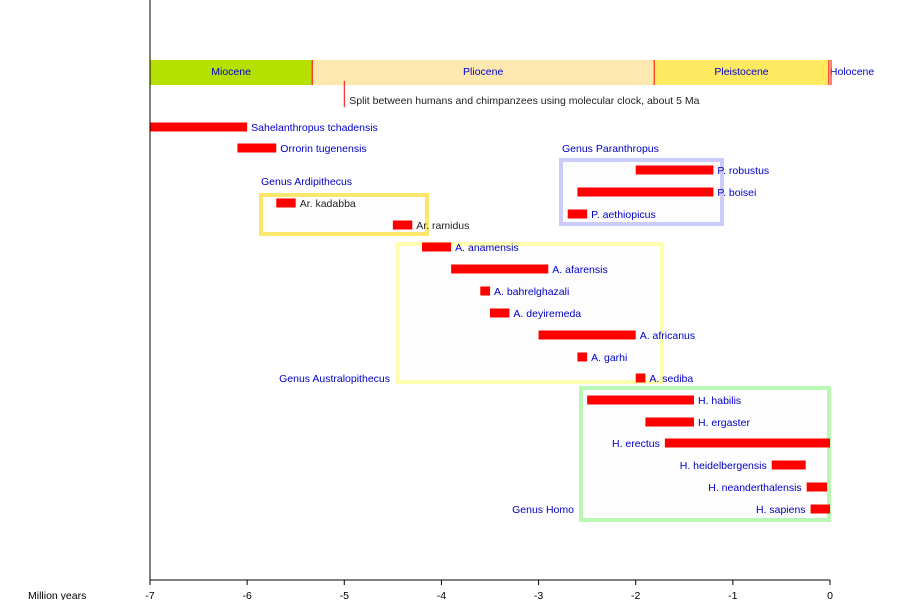 The height and width of the screenshot is (600, 900). What do you see at coordinates (609, 358) in the screenshot?
I see `species-label: A. garhi` at bounding box center [609, 358].